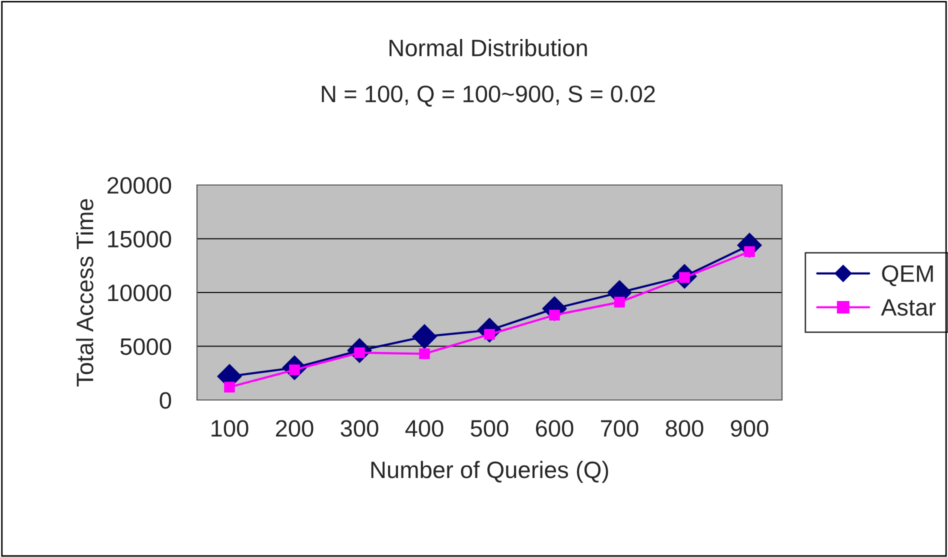  Describe the element at coordinates (295, 428) in the screenshot. I see `x-tick-label: 200` at that location.